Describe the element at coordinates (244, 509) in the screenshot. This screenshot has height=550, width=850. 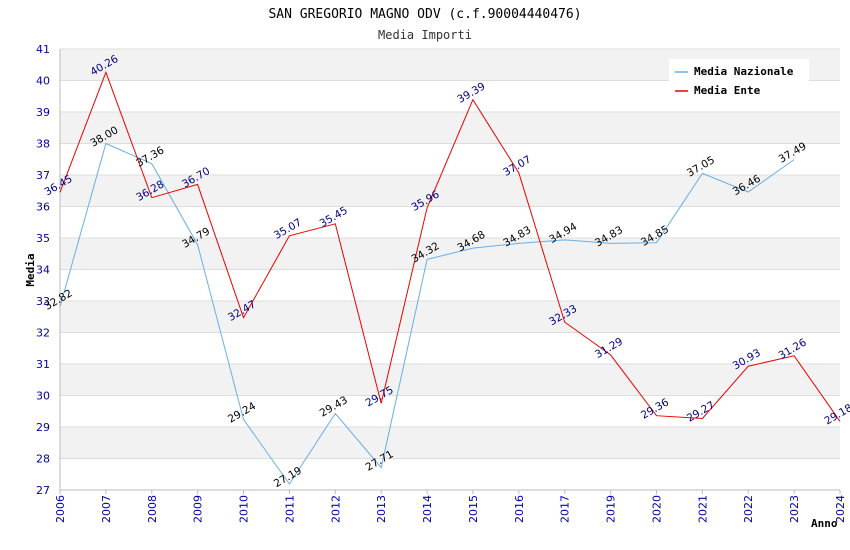
I see `x-tick-label: 2010` at that location.